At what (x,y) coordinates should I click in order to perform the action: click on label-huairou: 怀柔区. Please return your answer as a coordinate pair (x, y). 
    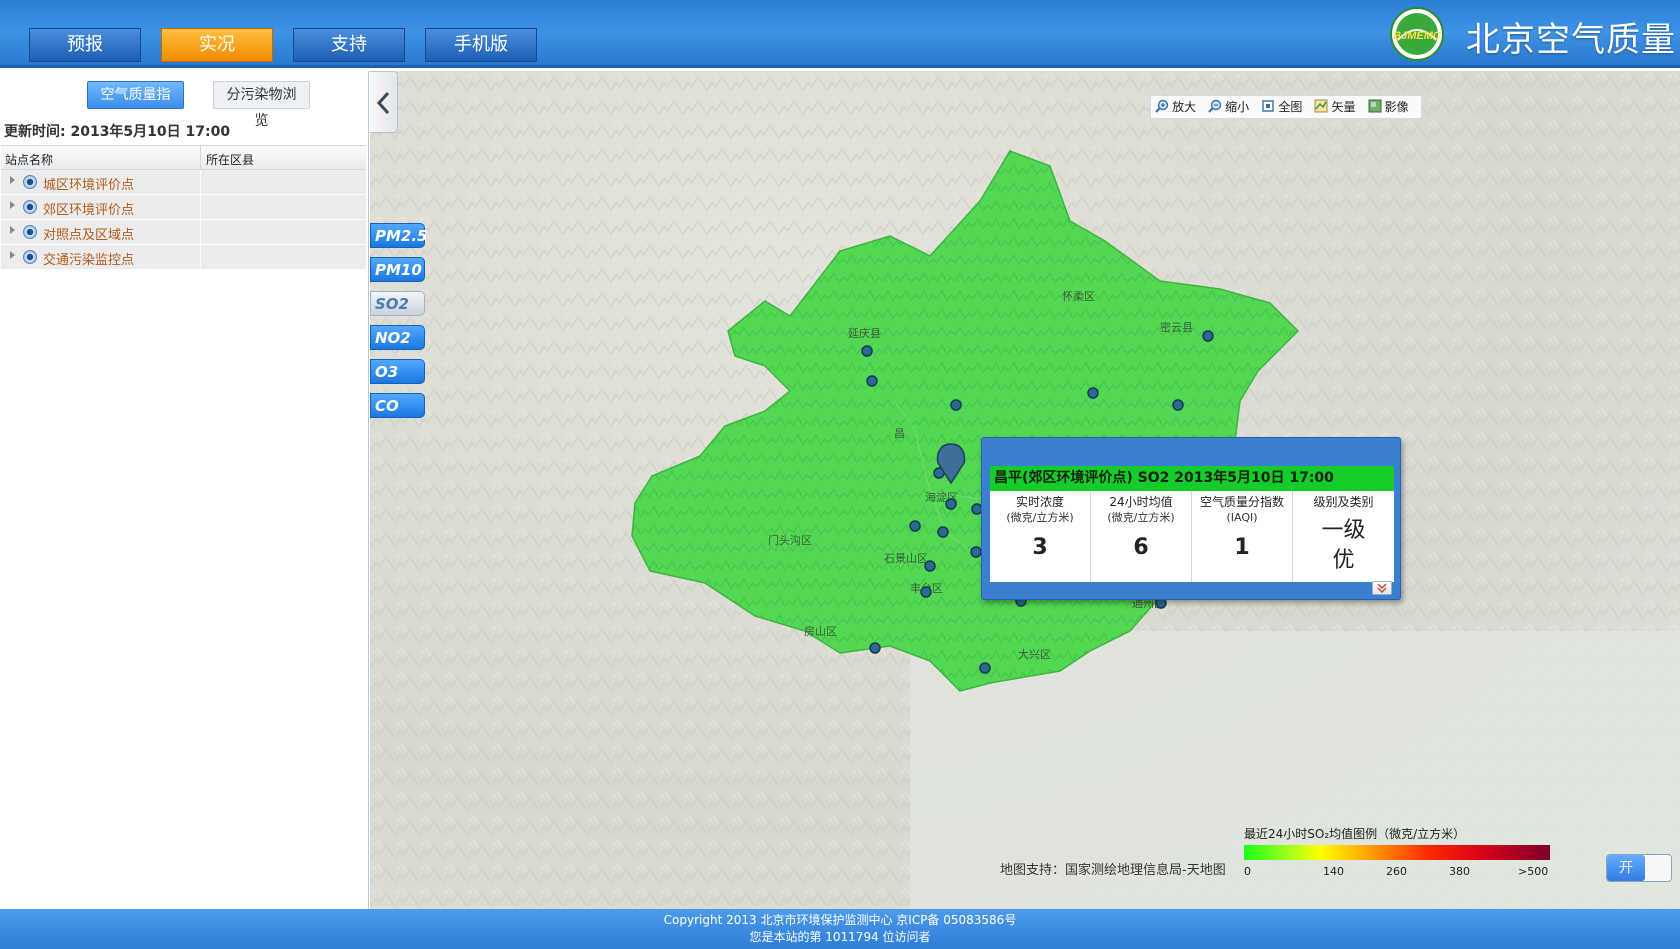
    Looking at the image, I should click on (1078, 296).